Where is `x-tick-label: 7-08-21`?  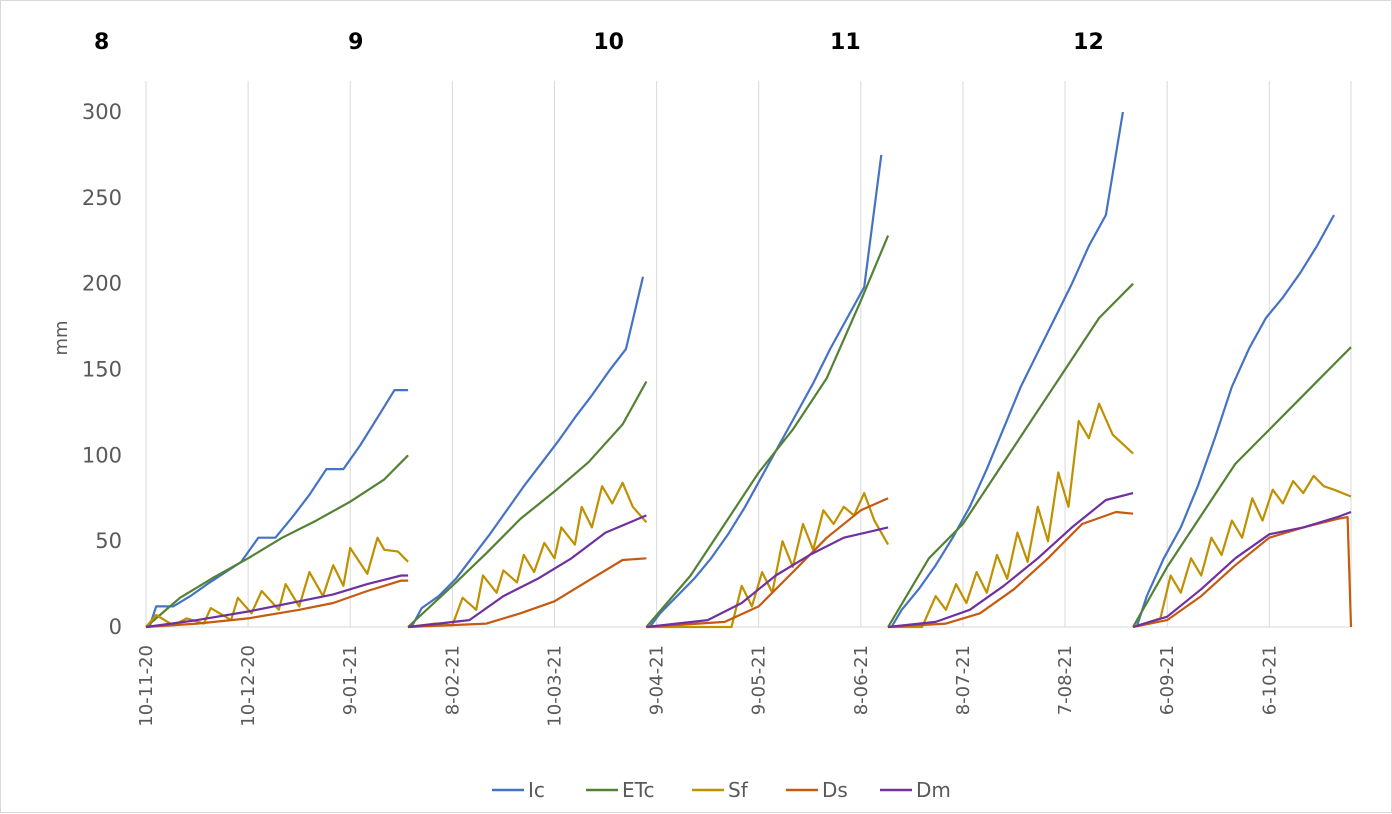
x-tick-label: 7-08-21 is located at coordinates (1065, 680).